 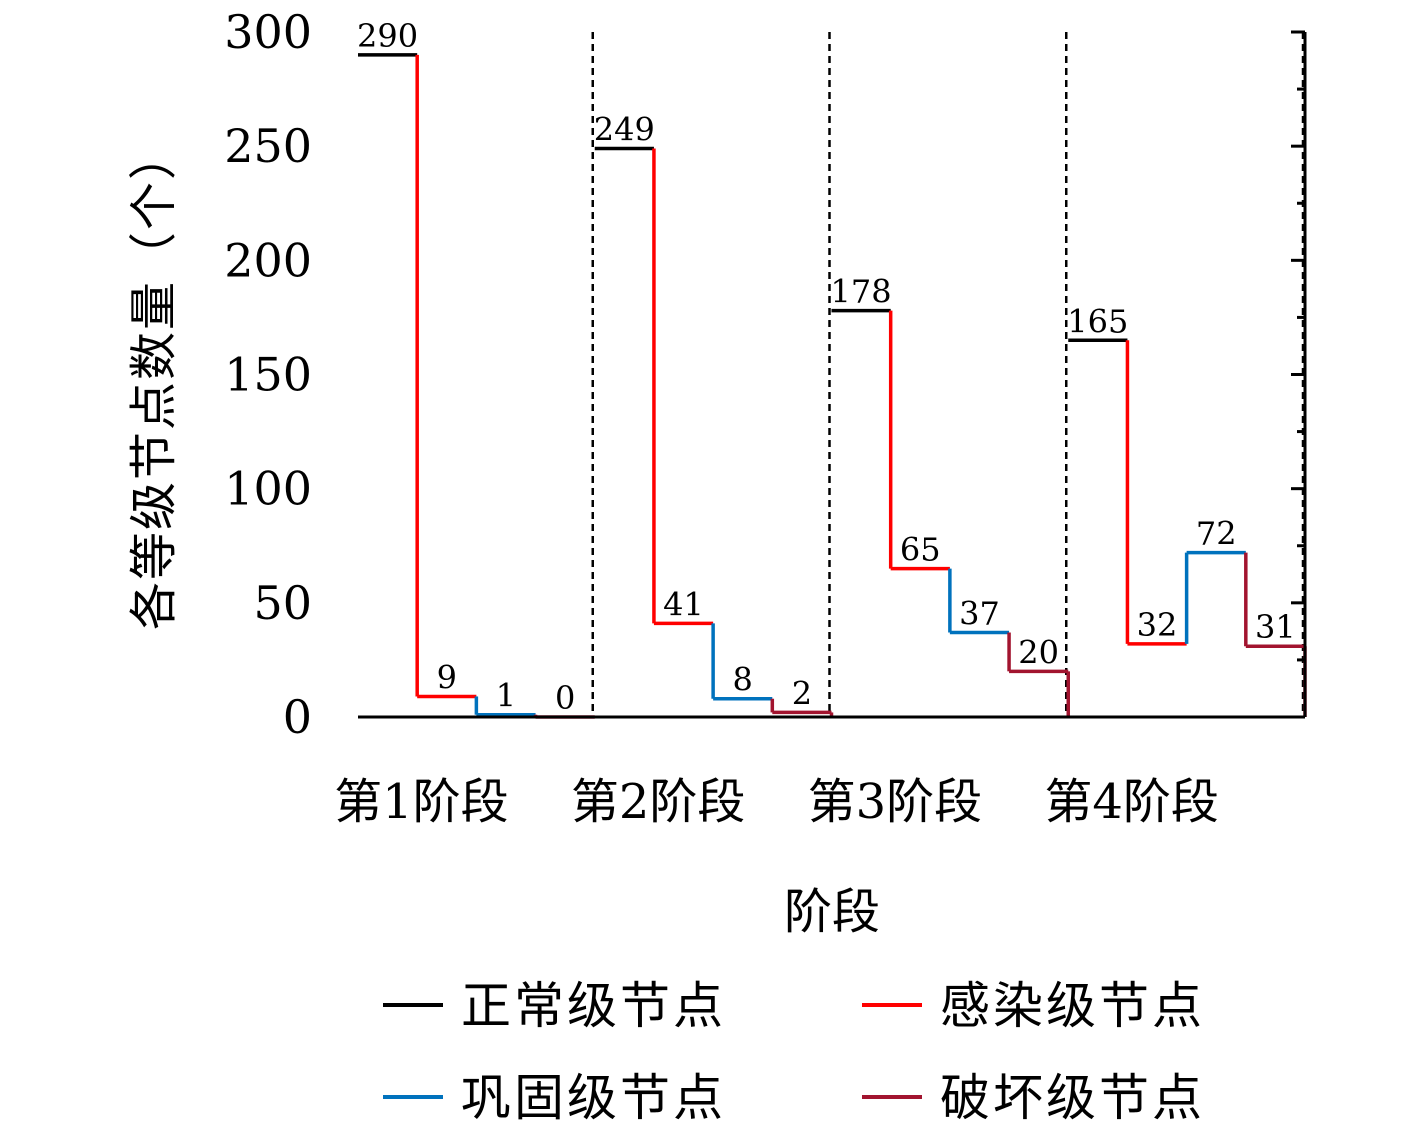 What do you see at coordinates (1038, 652) in the screenshot?
I see `data-label: 20` at bounding box center [1038, 652].